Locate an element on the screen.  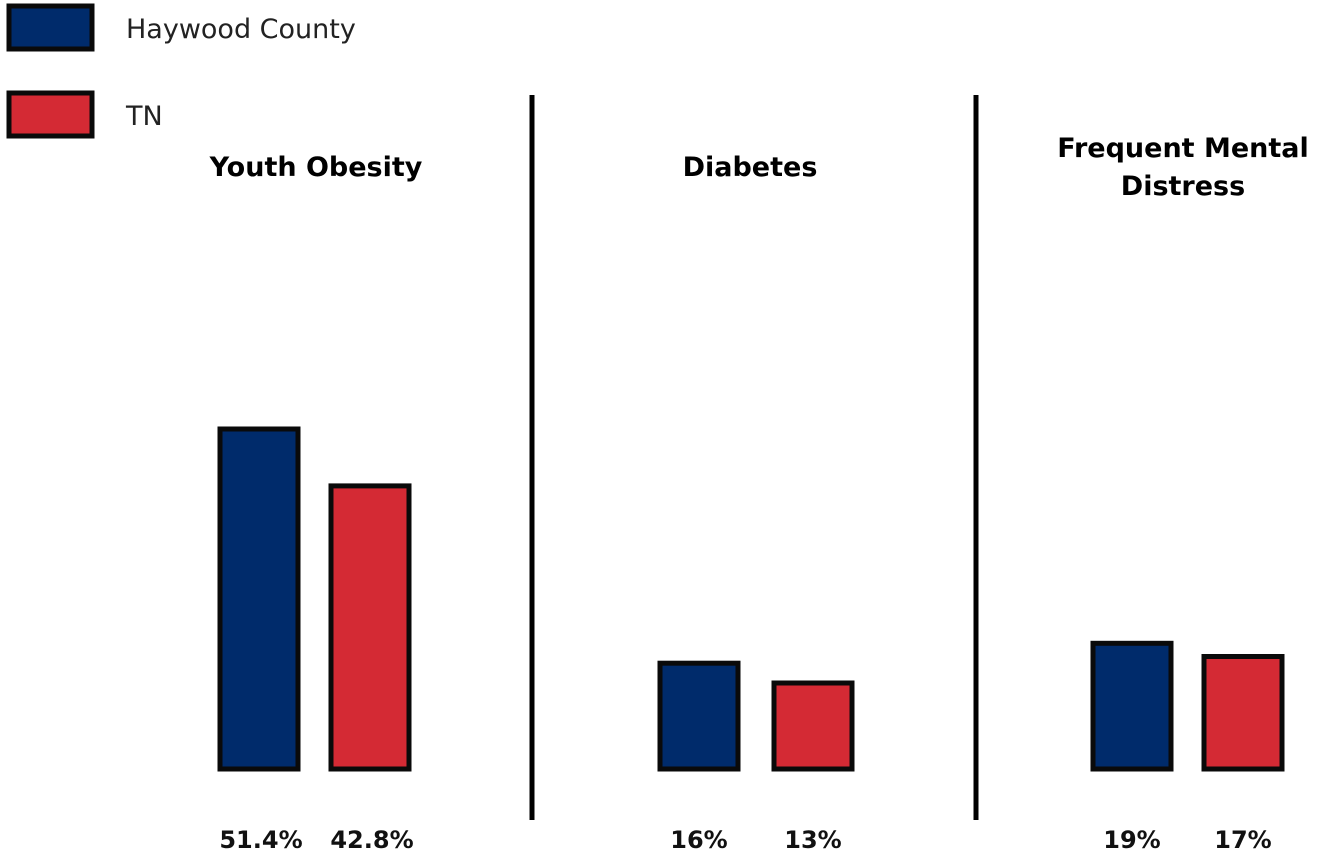
value-label-youth-obesity-haywood: 51.4% is located at coordinates (260, 840).